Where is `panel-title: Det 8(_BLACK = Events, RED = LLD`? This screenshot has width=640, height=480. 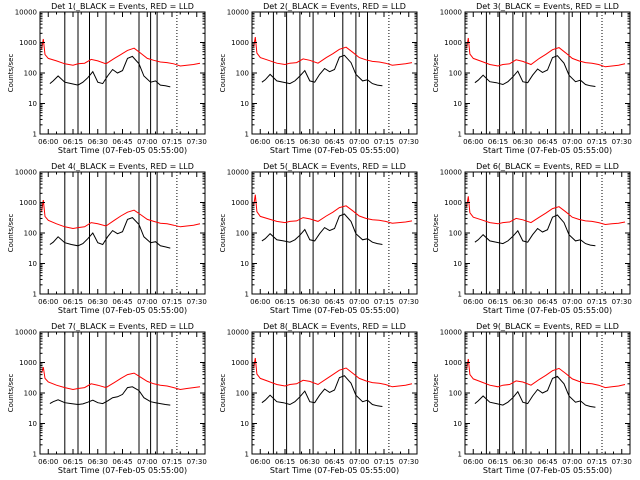
panel-title: Det 8(_BLACK = Events, RED = LLD is located at coordinates (334, 326).